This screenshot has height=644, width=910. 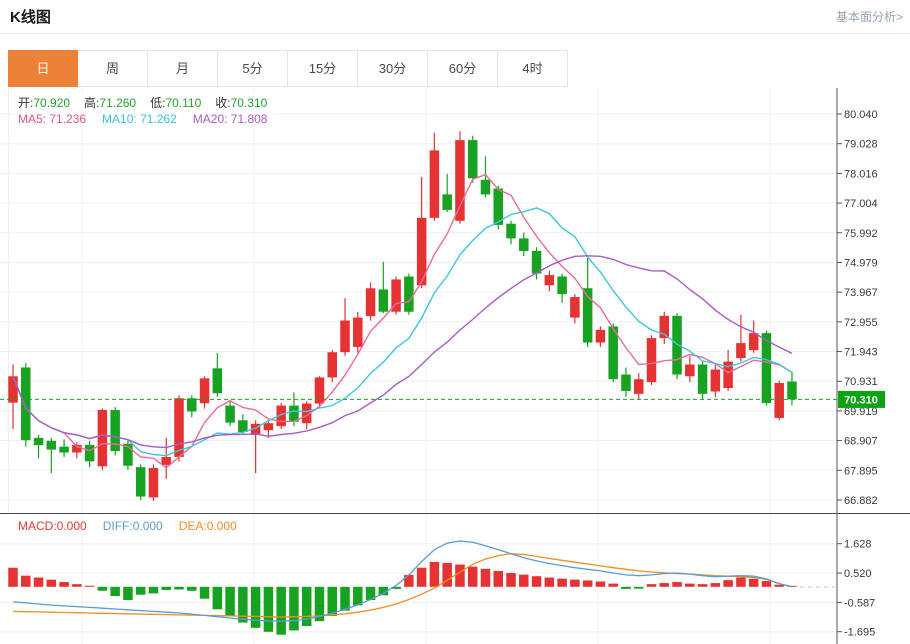 I want to click on macd-readout: MACD:0.000 DIFF:0.000 DEA:0.000, so click(x=130, y=526).